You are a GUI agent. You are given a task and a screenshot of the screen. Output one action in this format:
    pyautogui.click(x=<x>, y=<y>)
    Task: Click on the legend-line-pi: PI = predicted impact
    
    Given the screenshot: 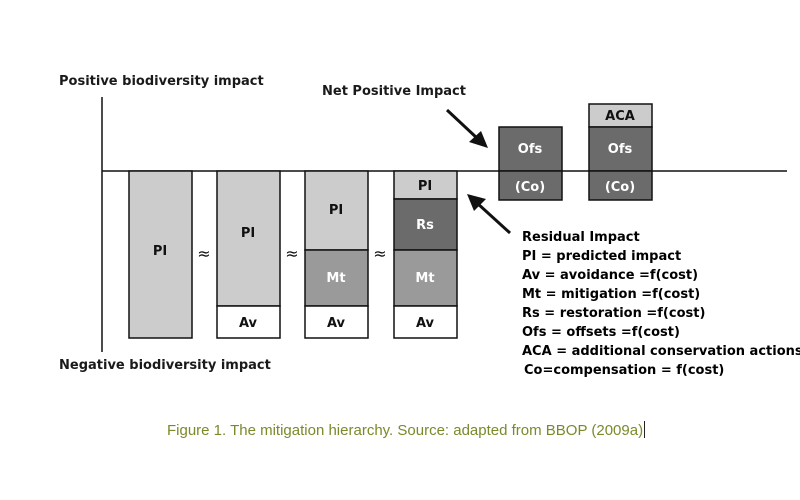 What is the action you would take?
    pyautogui.click(x=602, y=256)
    